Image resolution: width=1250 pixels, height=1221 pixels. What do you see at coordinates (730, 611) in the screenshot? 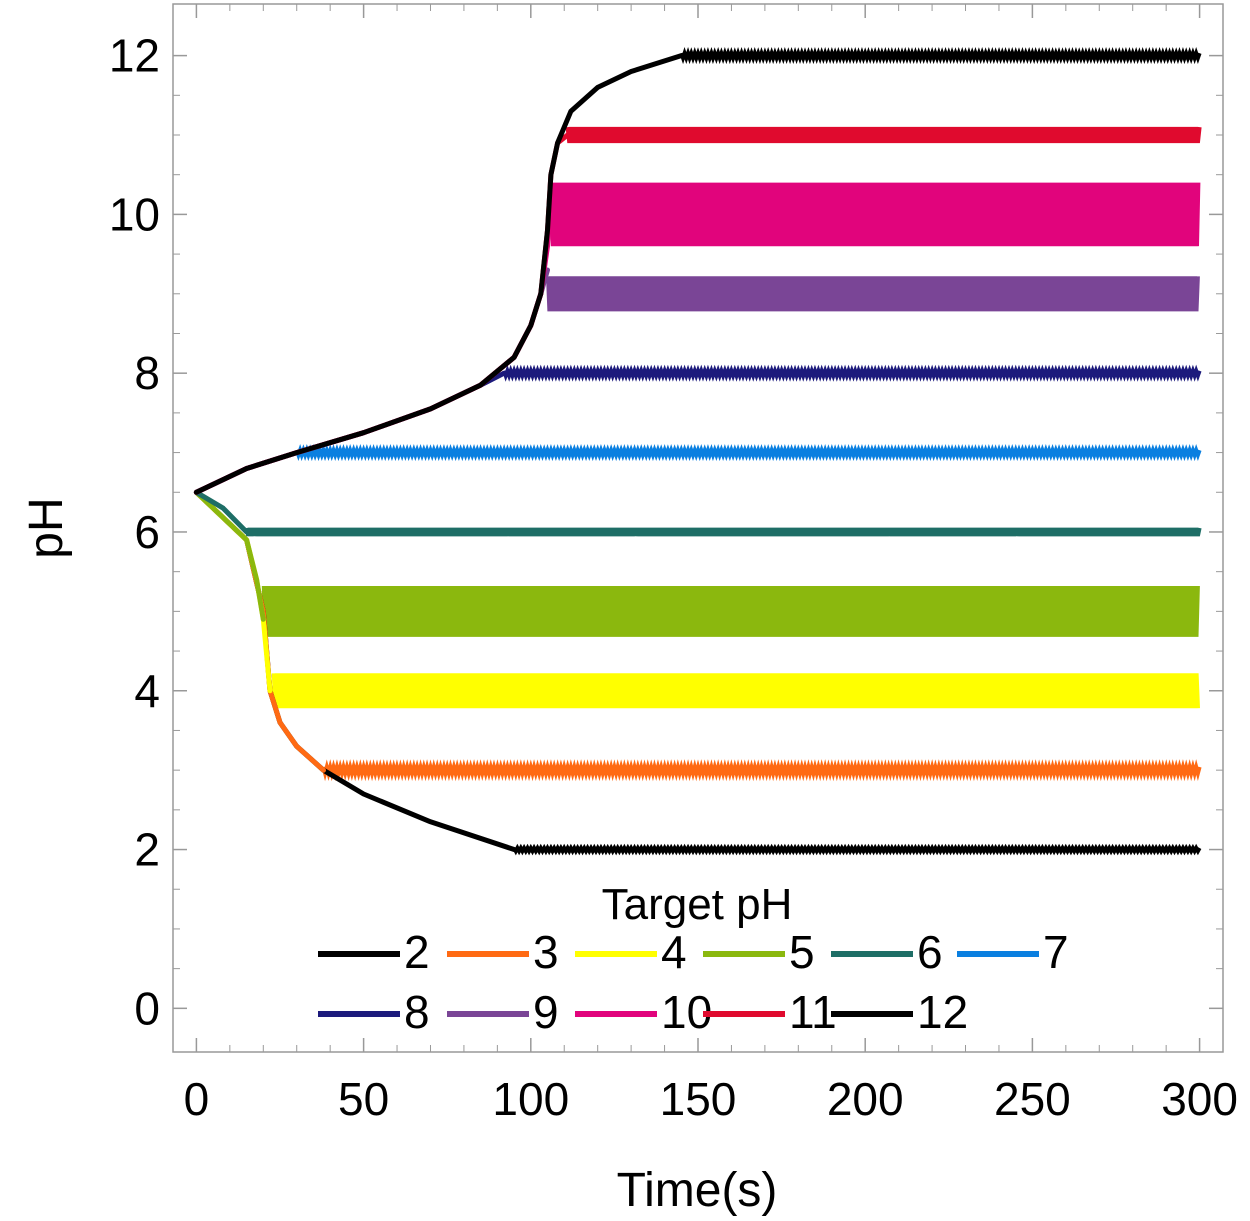
I see `series-5-steady-line` at bounding box center [730, 611].